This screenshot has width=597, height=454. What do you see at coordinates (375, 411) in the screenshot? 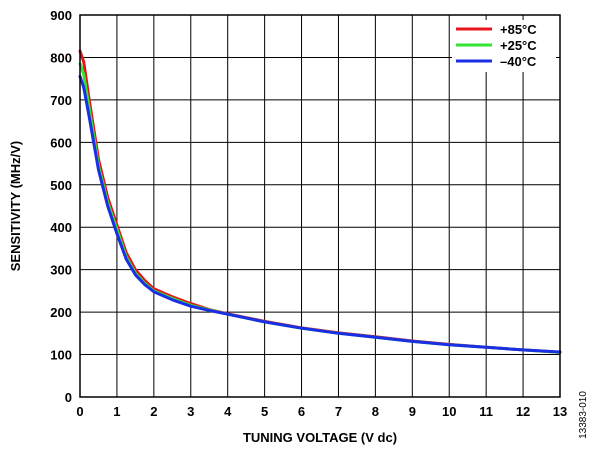
I see `x-tick-label-8: 8` at bounding box center [375, 411].